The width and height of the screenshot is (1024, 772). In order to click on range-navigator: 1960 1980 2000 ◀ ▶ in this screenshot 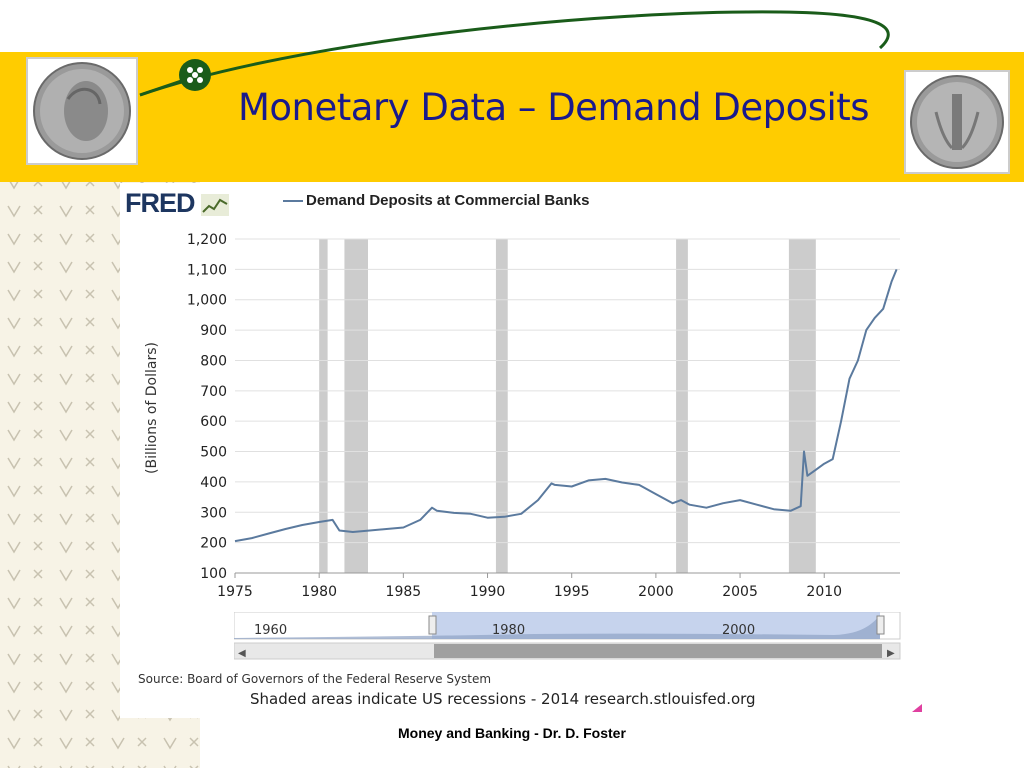, I will do `click(568, 637)`.